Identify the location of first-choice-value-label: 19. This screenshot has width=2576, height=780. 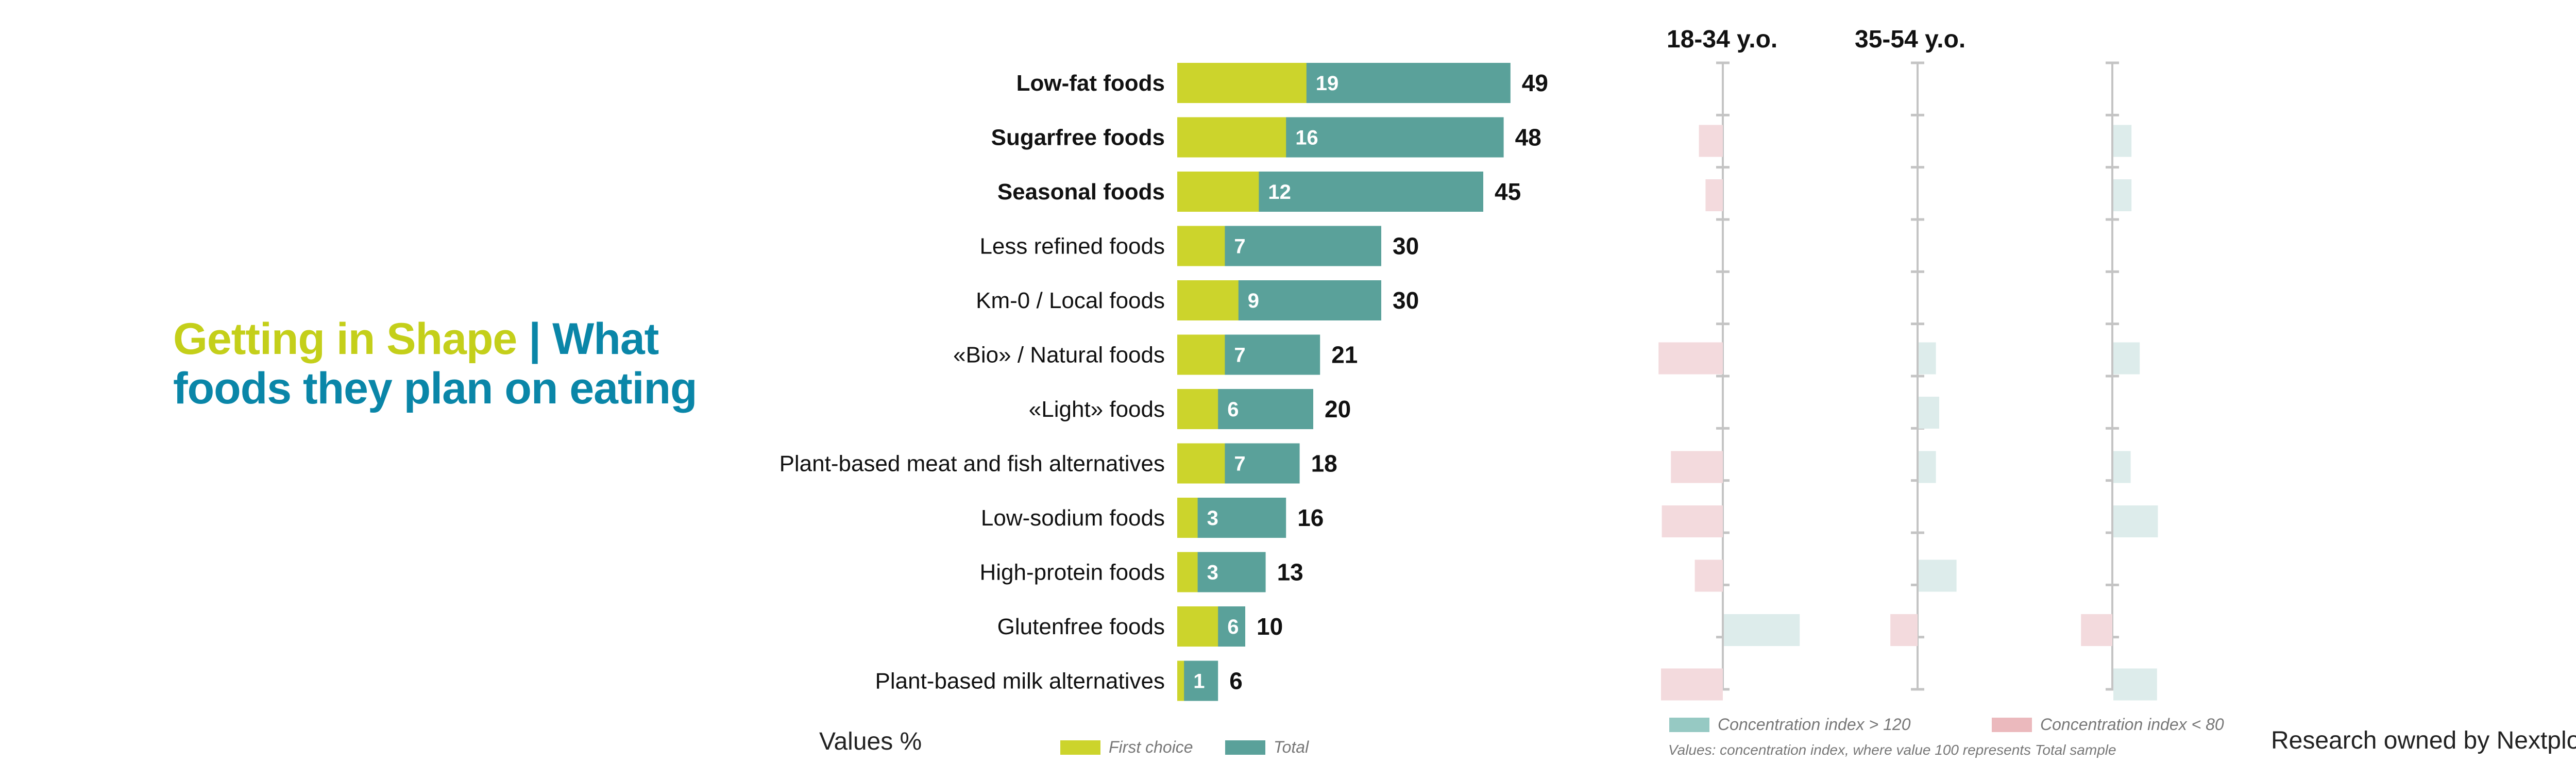
(1327, 84).